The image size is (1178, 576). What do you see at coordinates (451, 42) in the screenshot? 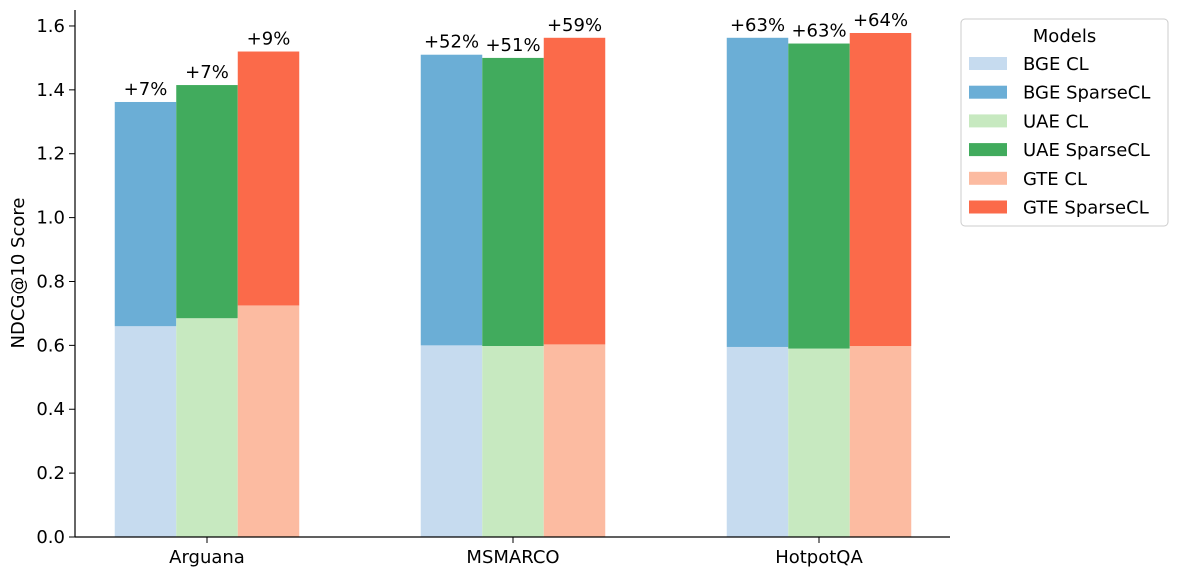
I see `bar-label-bge-msmarco: +52%` at bounding box center [451, 42].